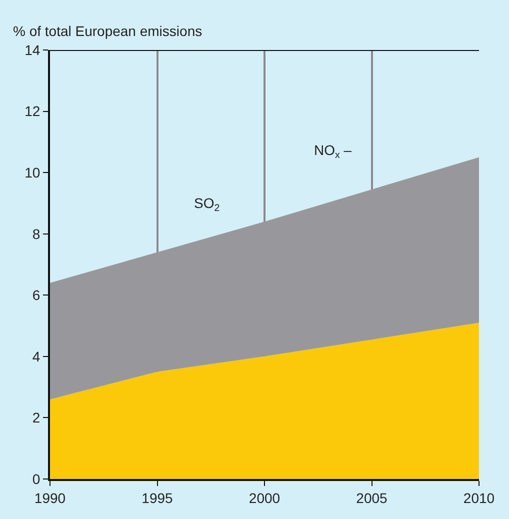  What do you see at coordinates (372, 498) in the screenshot?
I see `x-tick-label: 2005` at bounding box center [372, 498].